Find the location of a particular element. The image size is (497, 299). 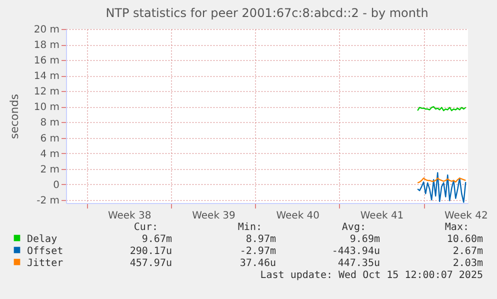

legend-label: Delay is located at coordinates (42, 239).